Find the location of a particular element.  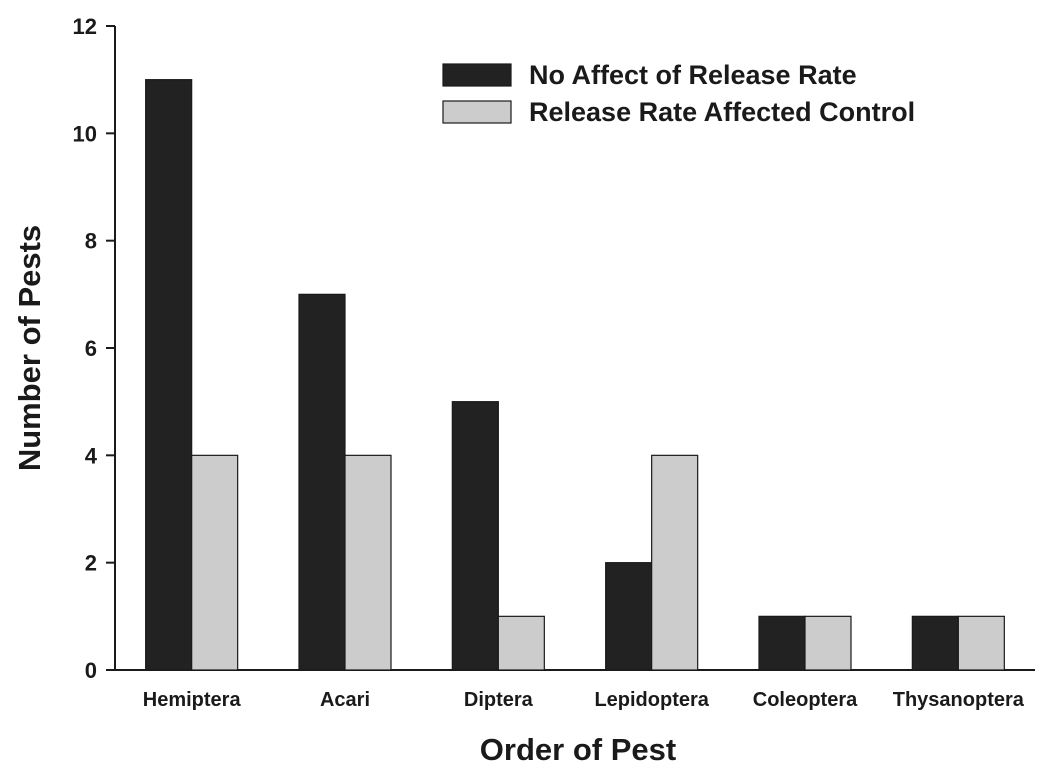

legend-label-2: Release Rate Affected Control is located at coordinates (722, 112).